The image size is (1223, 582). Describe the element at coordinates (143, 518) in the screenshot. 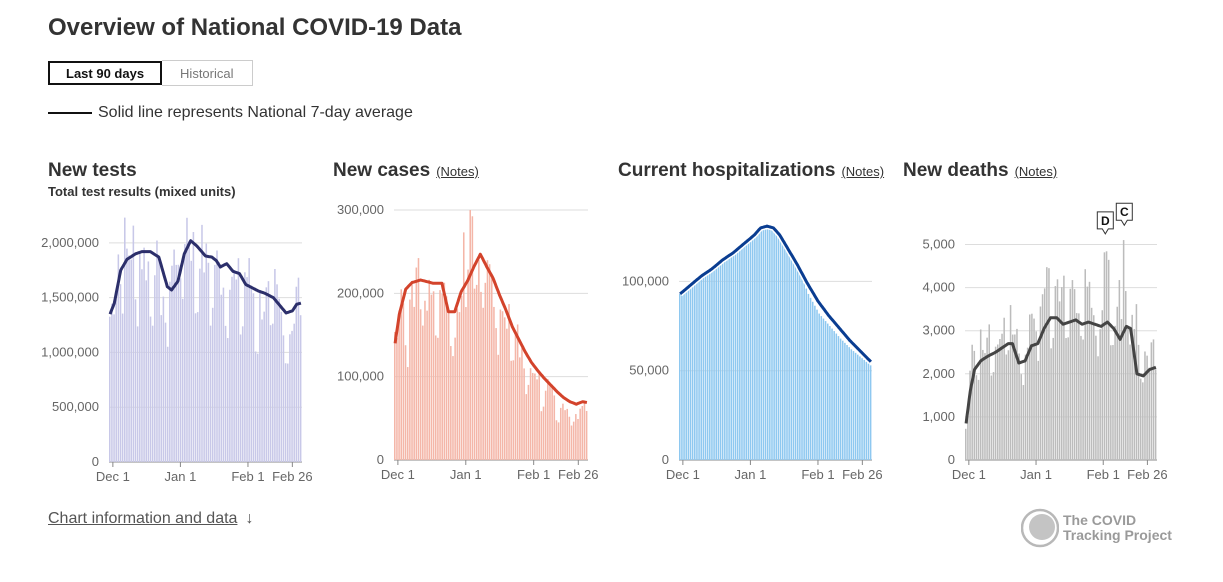

I see `chart-information-text: Chart information and data` at that location.